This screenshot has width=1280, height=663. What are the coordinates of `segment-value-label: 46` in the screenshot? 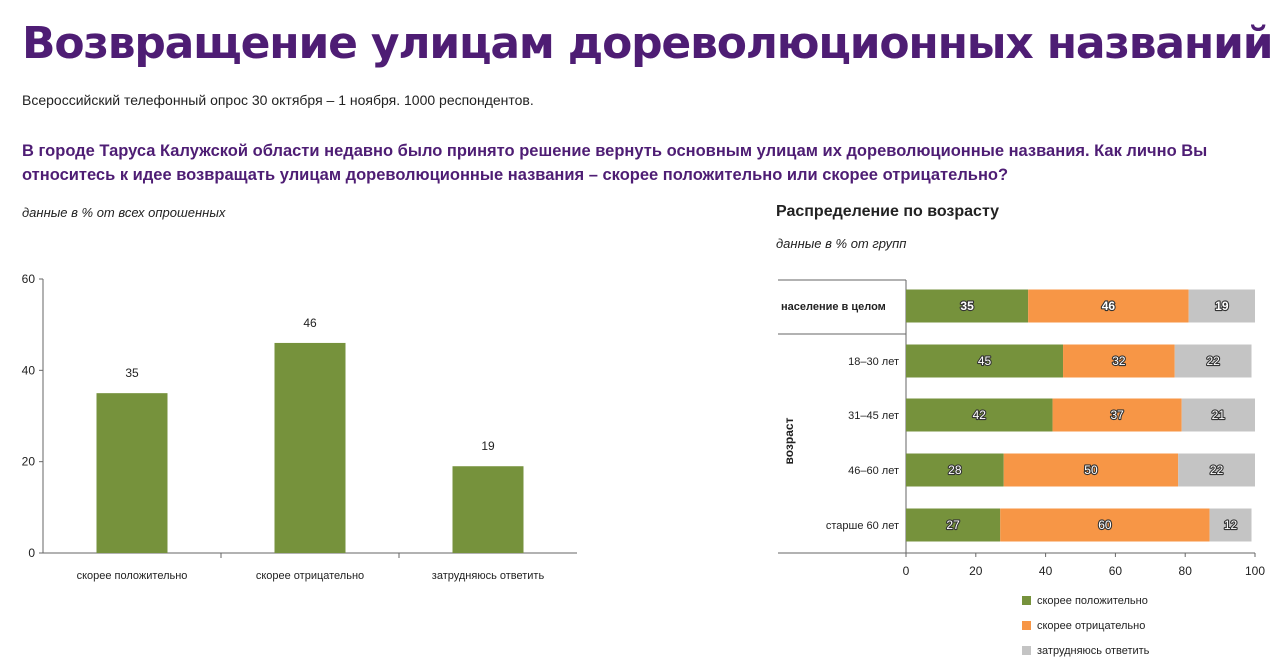 It's located at (1109, 306).